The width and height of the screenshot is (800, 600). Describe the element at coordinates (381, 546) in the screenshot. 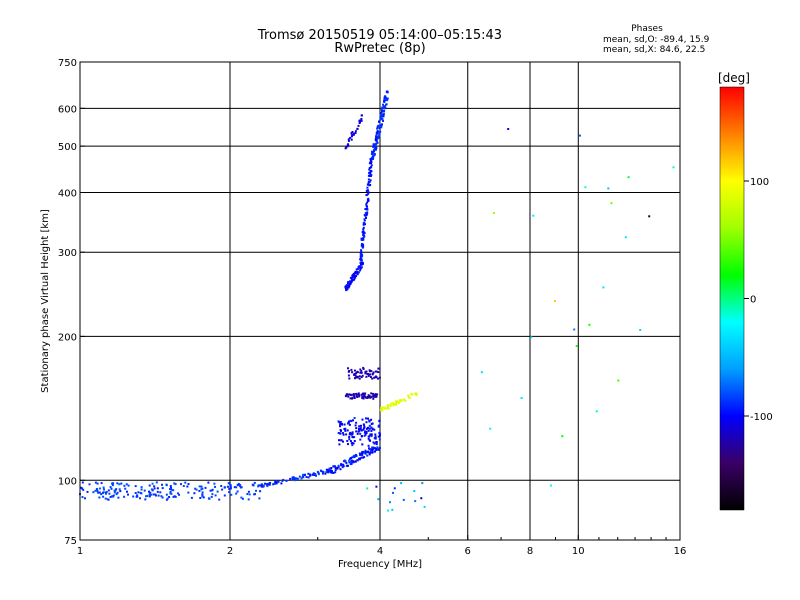

I see `x-axis-ticks: 1 2 4 6 8 10 16` at that location.